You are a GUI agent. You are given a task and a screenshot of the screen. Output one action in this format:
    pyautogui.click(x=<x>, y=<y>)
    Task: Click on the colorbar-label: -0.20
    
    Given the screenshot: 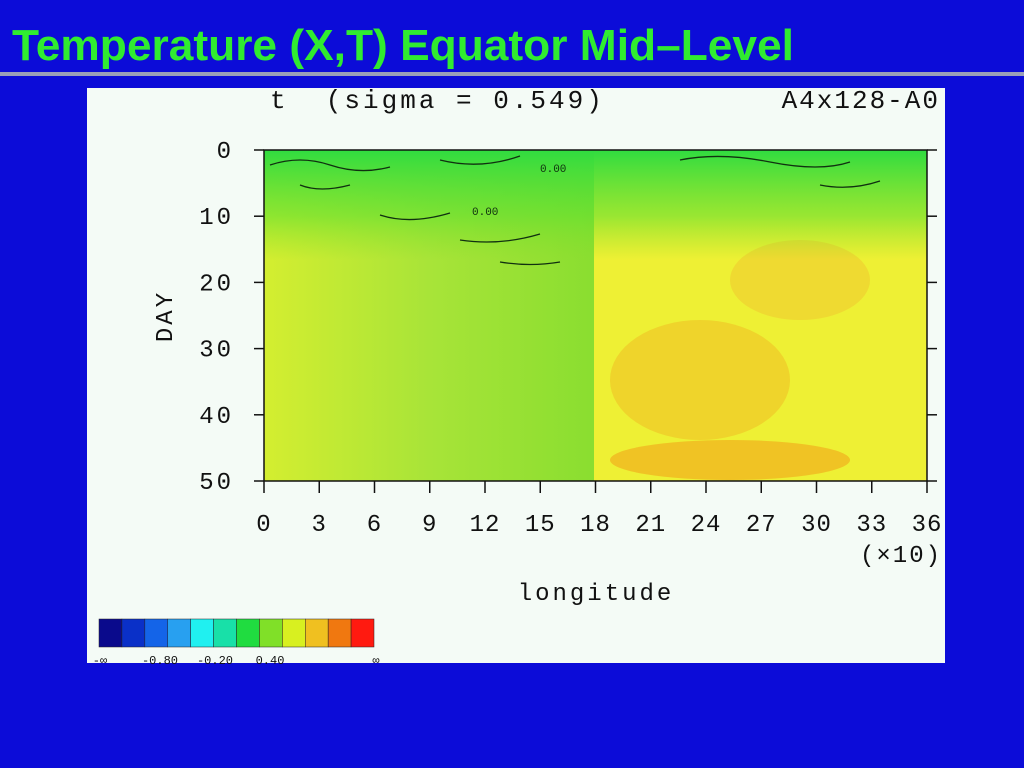 What is the action you would take?
    pyautogui.click(x=215, y=661)
    